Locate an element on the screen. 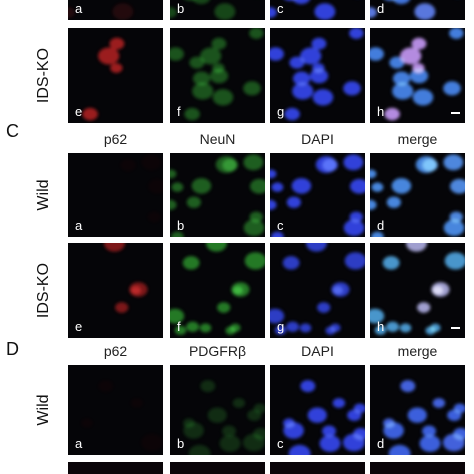  column-header: DAPI is located at coordinates (317, 139).